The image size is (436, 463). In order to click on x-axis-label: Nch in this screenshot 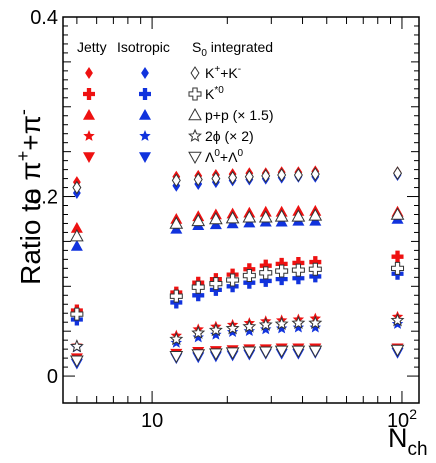, I will do `click(408, 441)`.